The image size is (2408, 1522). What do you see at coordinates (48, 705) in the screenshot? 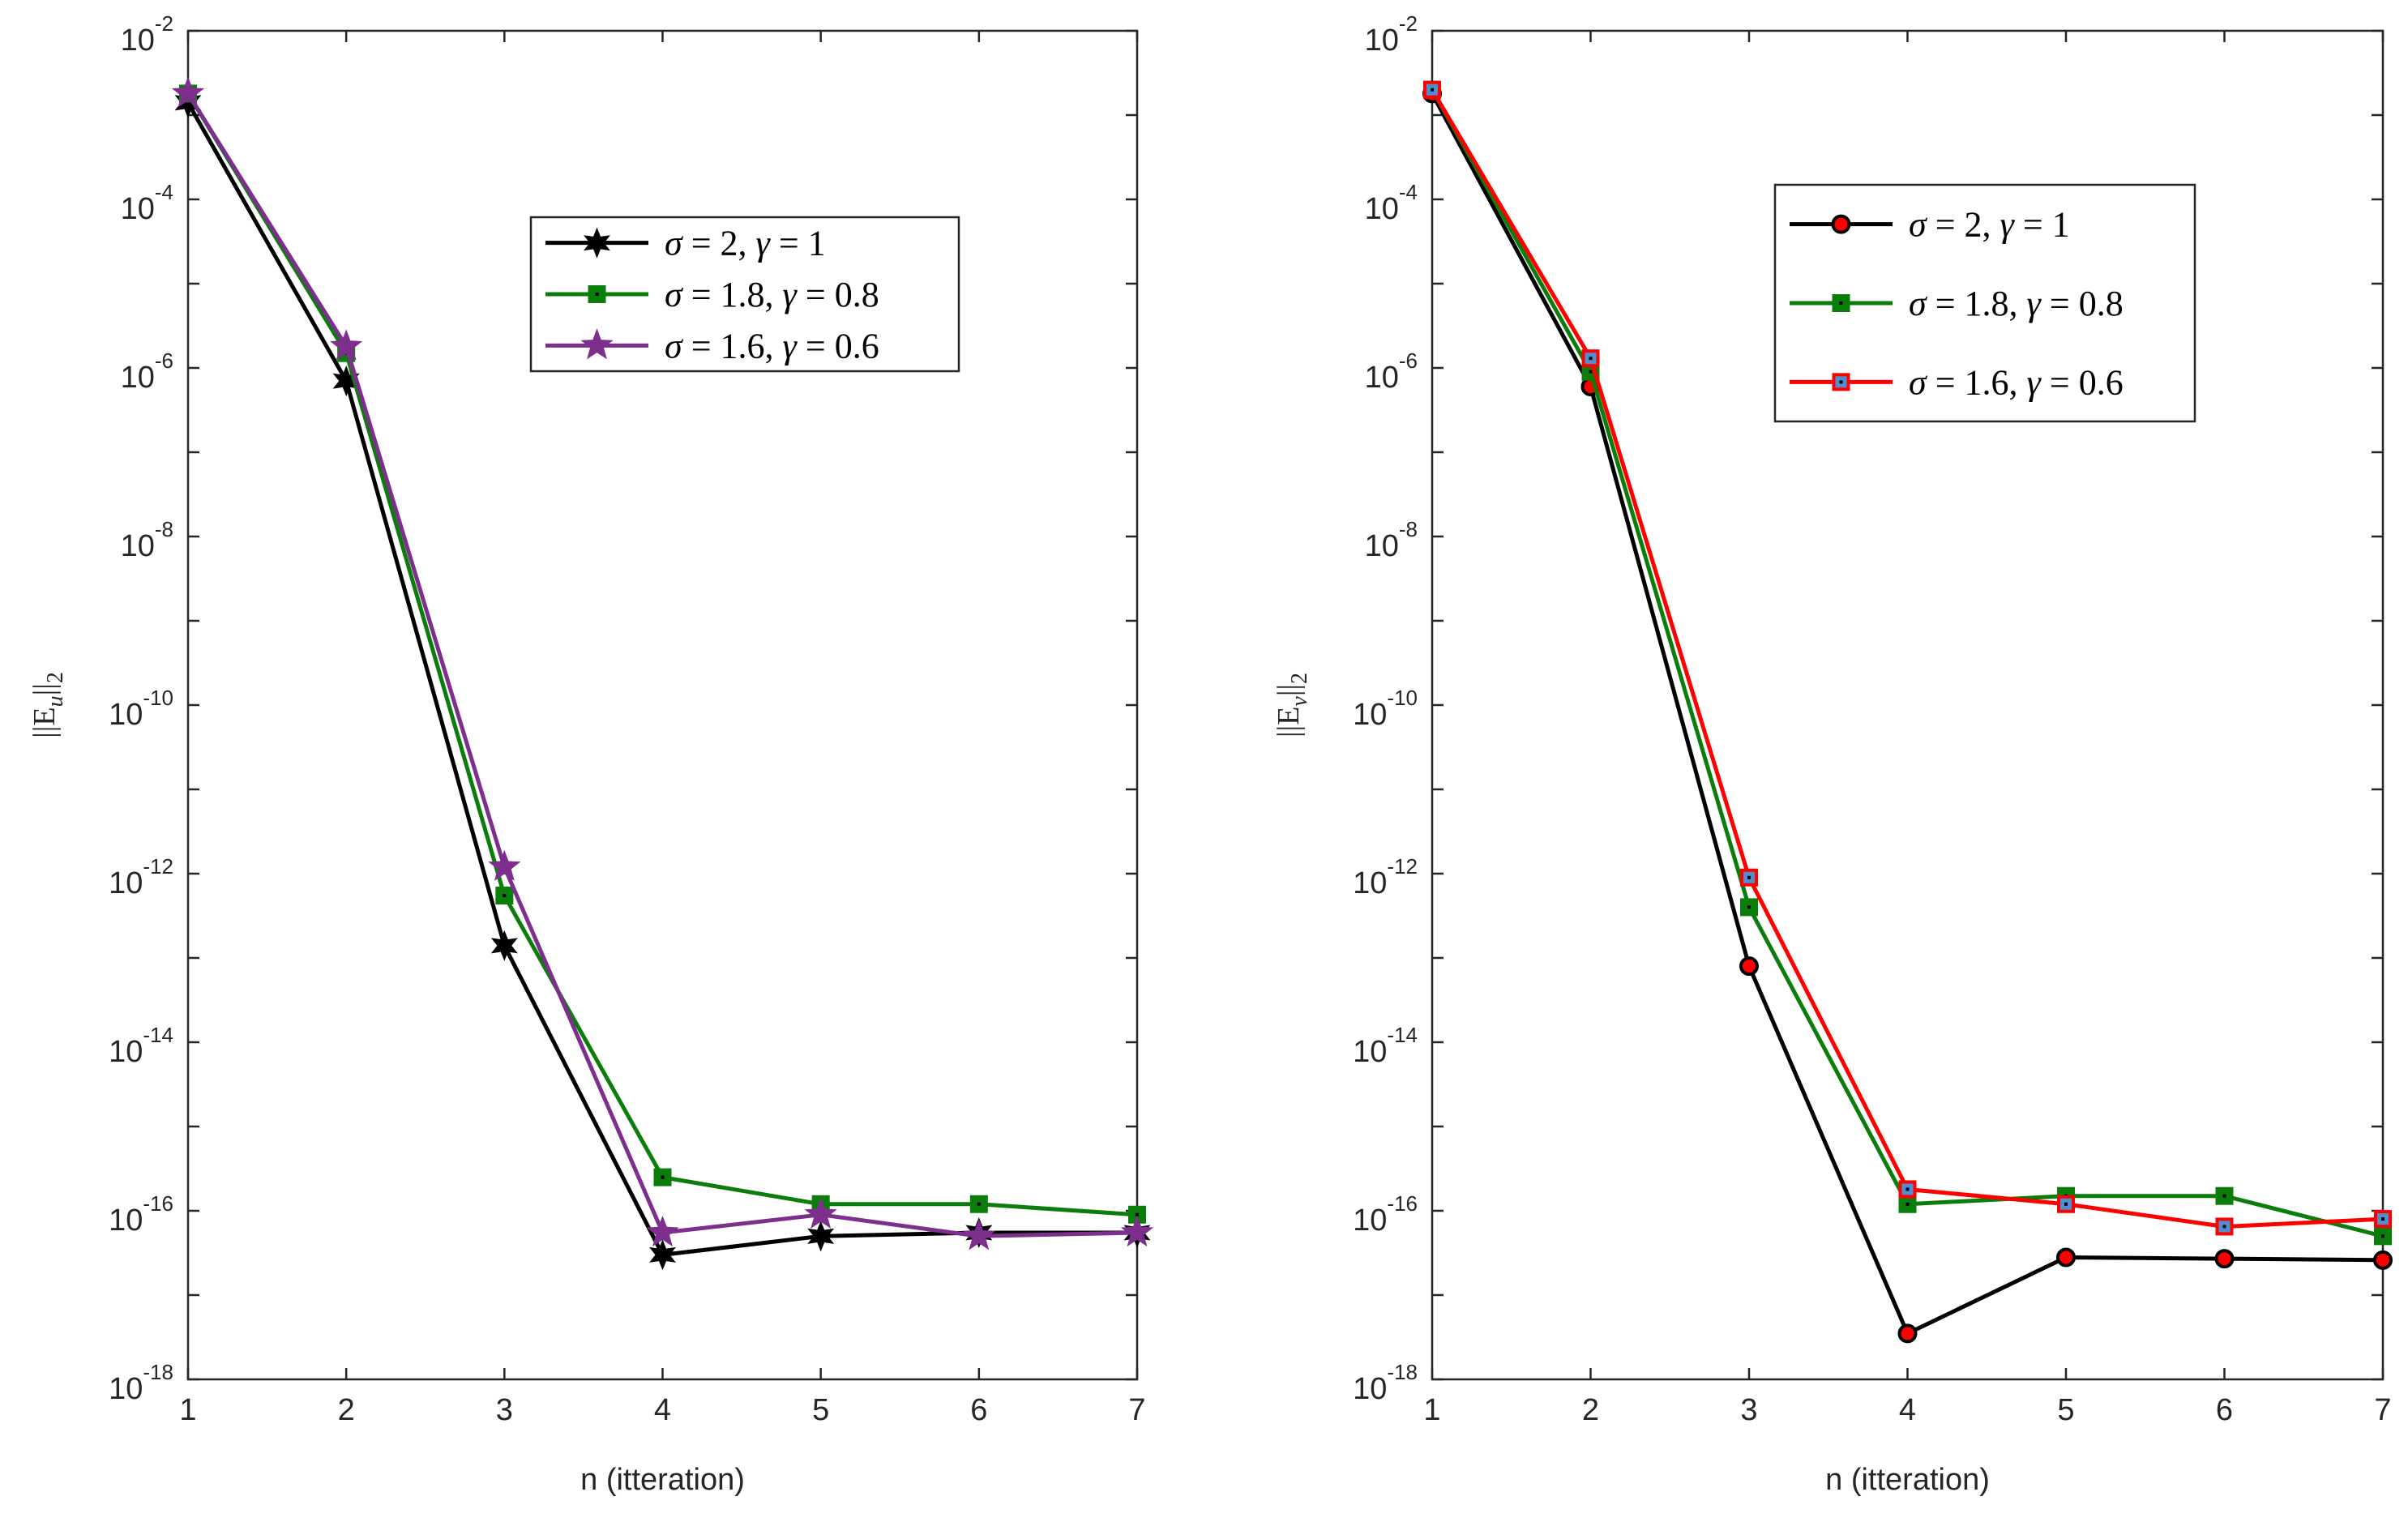
I see `y-axis-title: ||Eu||2` at bounding box center [48, 705].